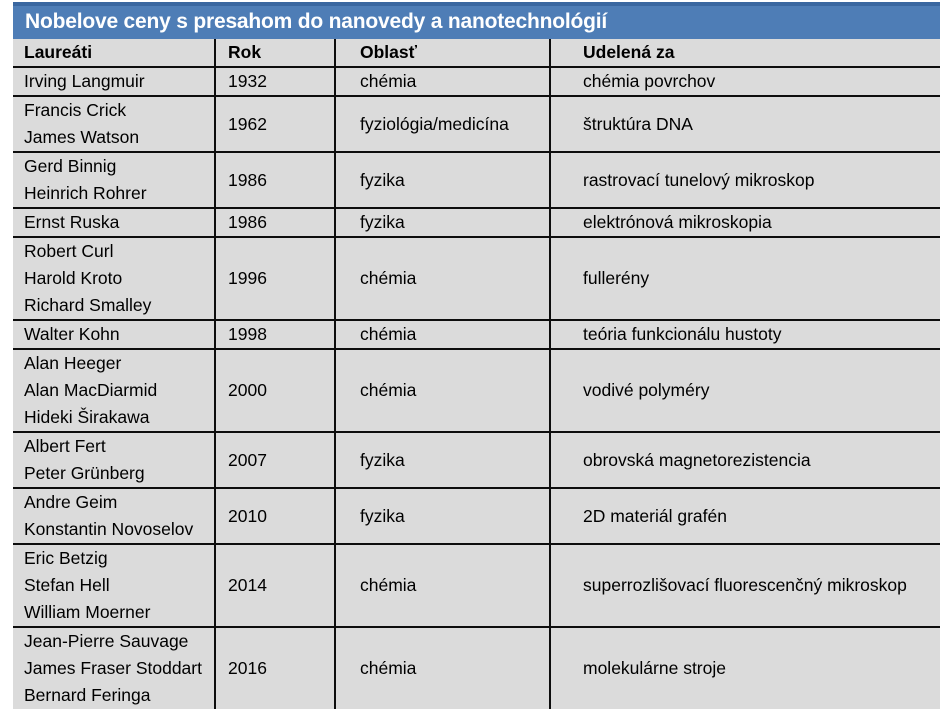  I want to click on laureate-name: James Fraser Stoddart, so click(113, 668).